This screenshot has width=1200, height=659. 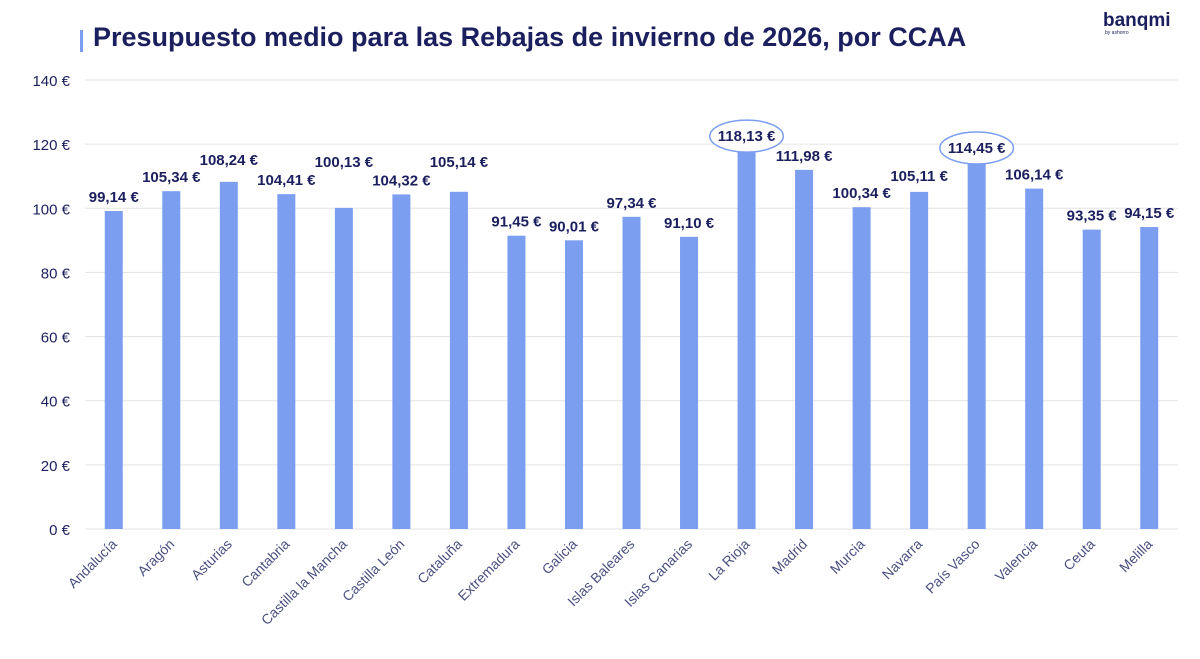 What do you see at coordinates (516, 222) in the screenshot?
I see `data-label: 91,45 €` at bounding box center [516, 222].